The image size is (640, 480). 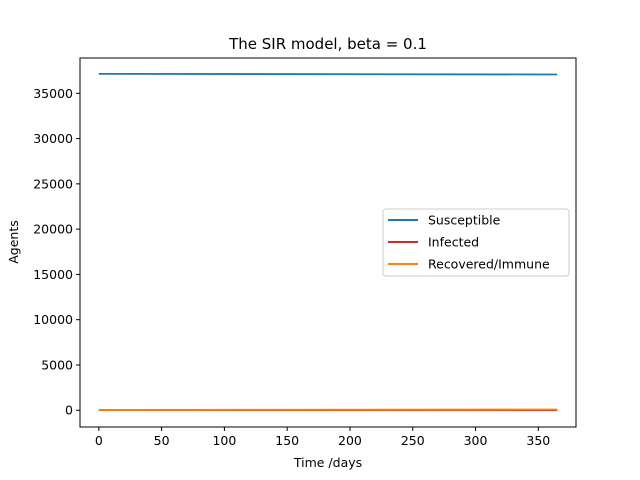 What do you see at coordinates (464, 220) in the screenshot?
I see `legend-label-susceptible: Susceptible` at bounding box center [464, 220].